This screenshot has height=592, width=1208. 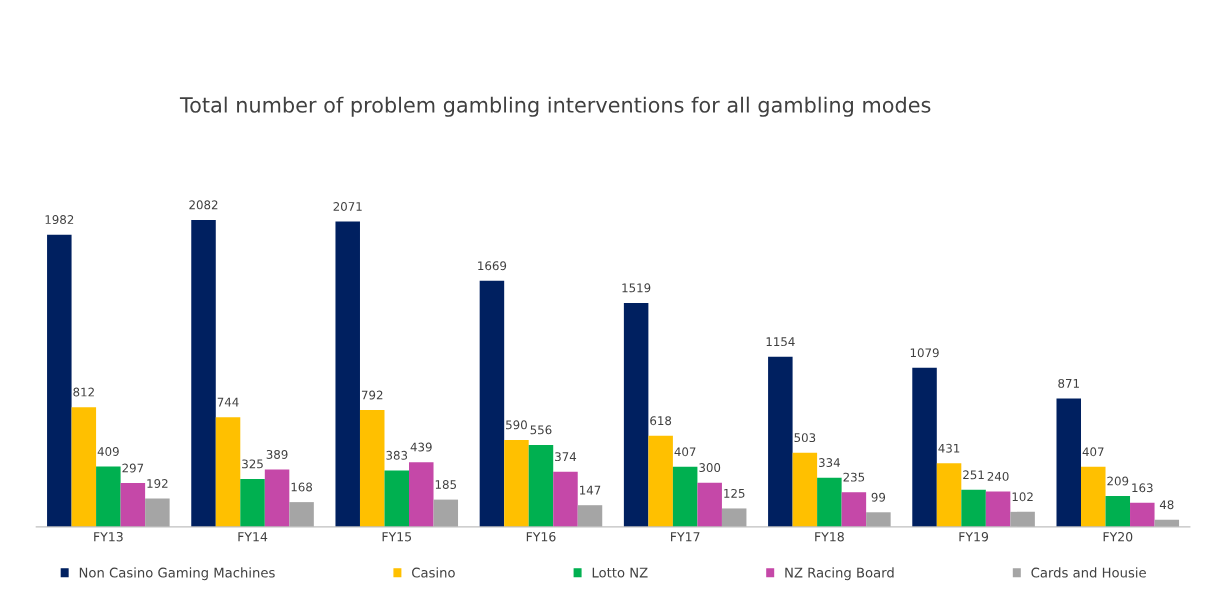 What do you see at coordinates (1068, 383) in the screenshot?
I see `data-label: 871` at bounding box center [1068, 383].